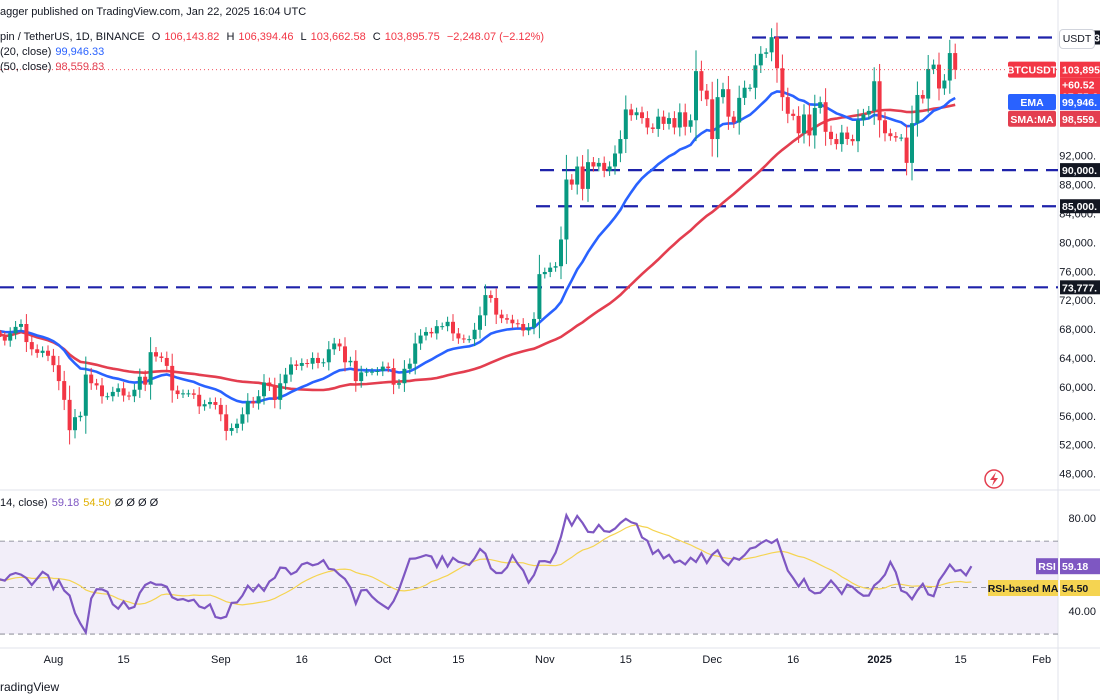 Image resolution: width=1100 pixels, height=700 pixels. I want to click on price-tick-label: 52,000., so click(1077, 446).